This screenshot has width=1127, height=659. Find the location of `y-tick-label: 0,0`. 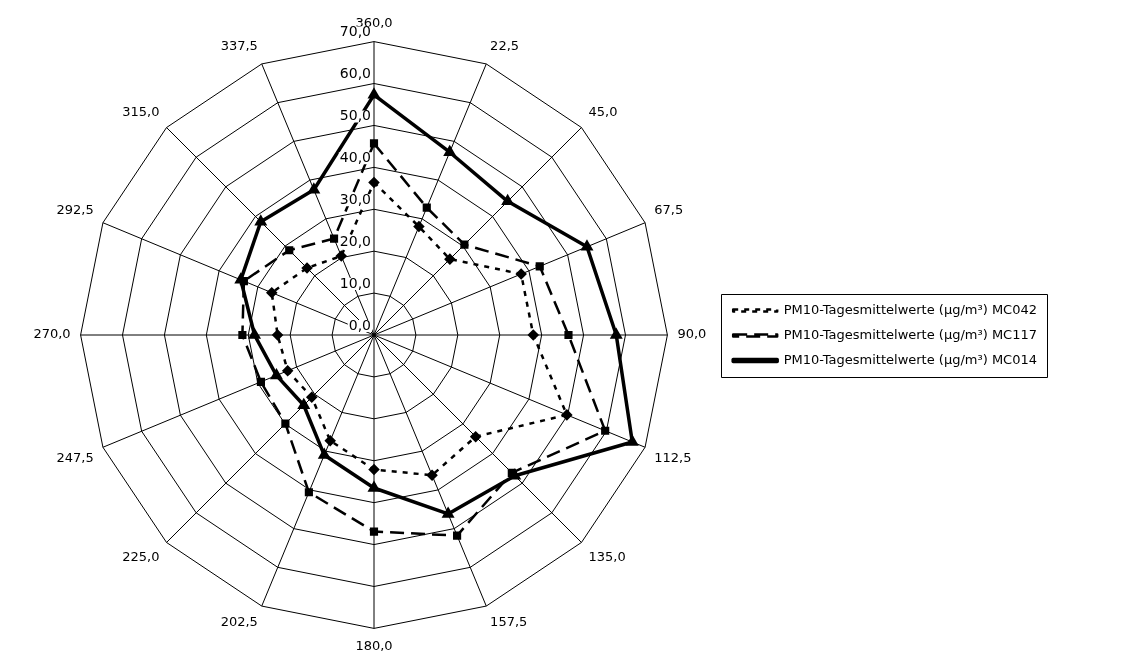

y-tick-label: 0,0 is located at coordinates (359, 324).